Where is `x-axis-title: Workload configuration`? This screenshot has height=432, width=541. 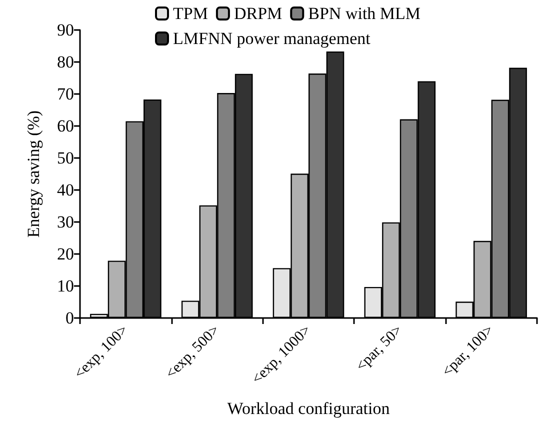
x-axis-title: Workload configuration is located at coordinates (308, 408).